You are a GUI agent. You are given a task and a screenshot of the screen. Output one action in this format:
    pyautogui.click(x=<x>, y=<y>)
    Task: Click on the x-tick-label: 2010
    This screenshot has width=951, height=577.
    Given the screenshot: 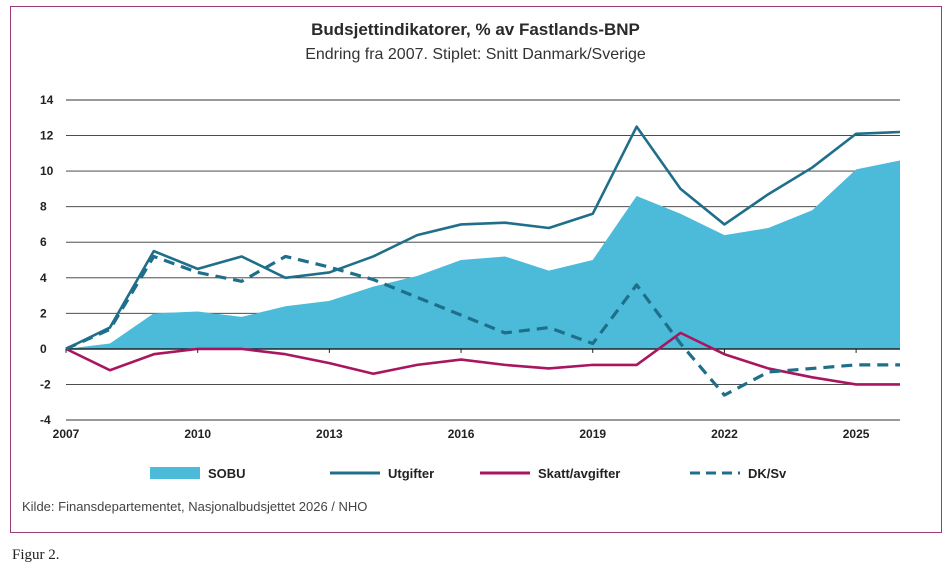 What is the action you would take?
    pyautogui.click(x=197, y=434)
    